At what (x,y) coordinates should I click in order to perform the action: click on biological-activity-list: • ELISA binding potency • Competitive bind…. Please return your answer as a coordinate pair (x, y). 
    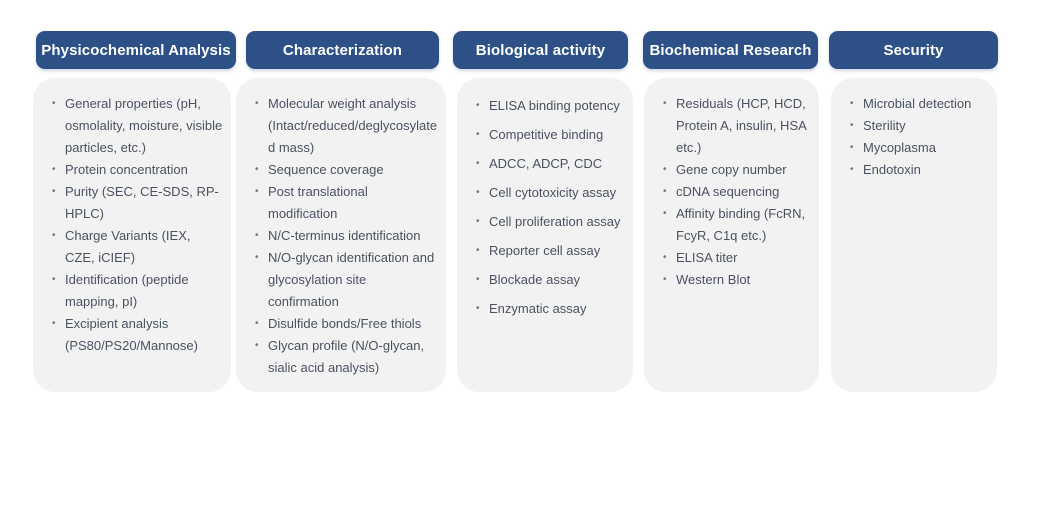
    Looking at the image, I should click on (545, 200).